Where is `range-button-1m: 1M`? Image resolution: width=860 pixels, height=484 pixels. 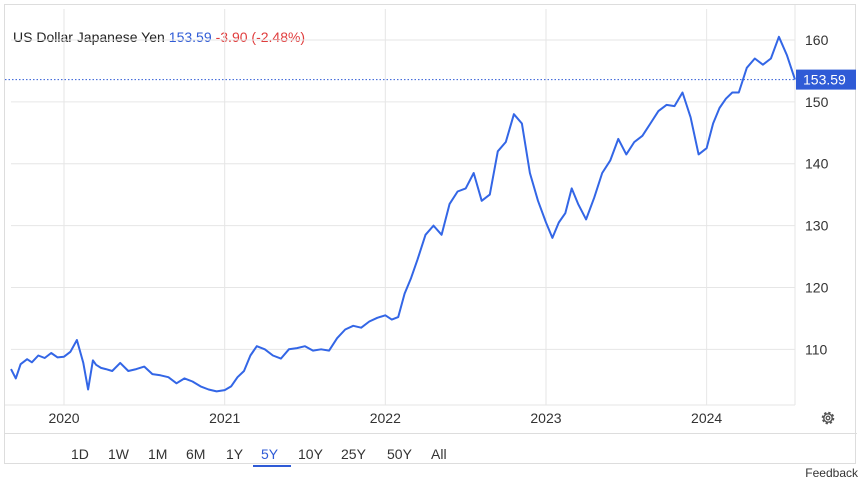 range-button-1m: 1M is located at coordinates (158, 454).